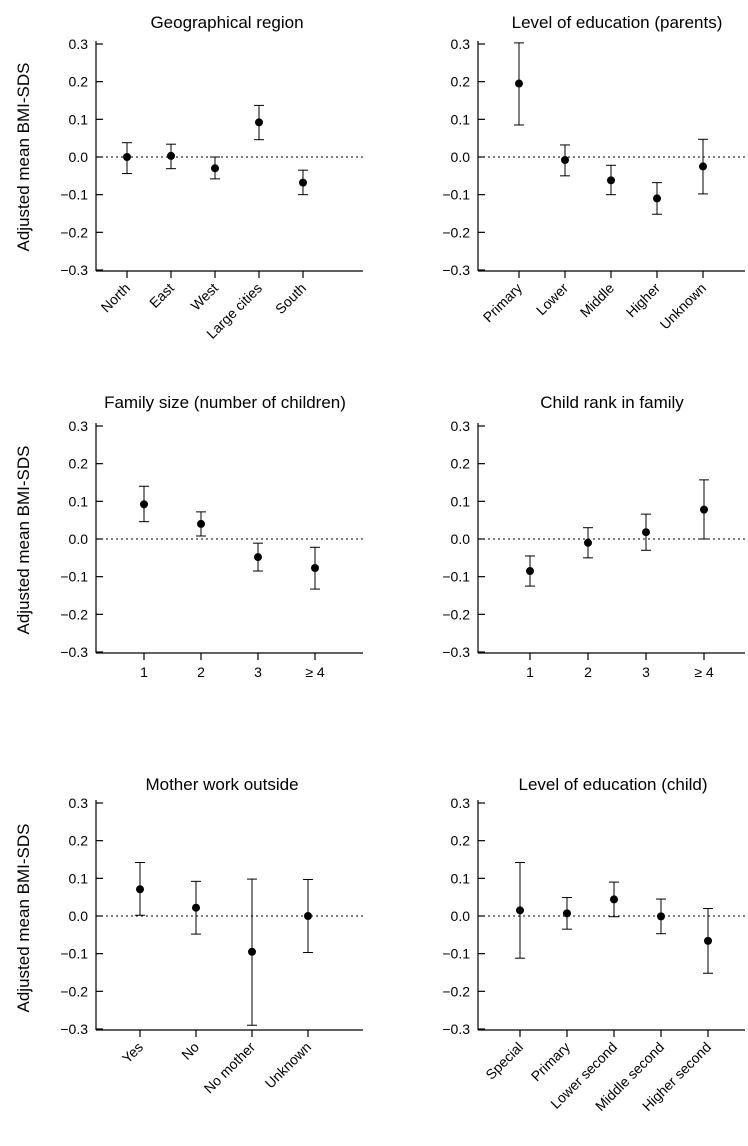 This screenshot has width=748, height=1146. What do you see at coordinates (290, 298) in the screenshot?
I see `x-tick-label: South` at bounding box center [290, 298].